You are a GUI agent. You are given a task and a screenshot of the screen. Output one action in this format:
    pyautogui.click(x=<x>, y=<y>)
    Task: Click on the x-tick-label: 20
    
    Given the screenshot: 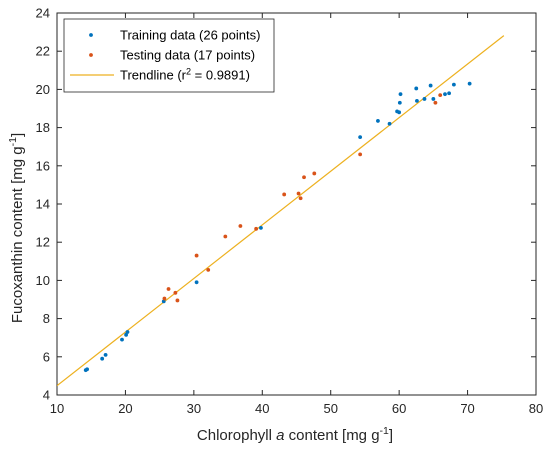 What is the action you would take?
    pyautogui.click(x=125, y=408)
    